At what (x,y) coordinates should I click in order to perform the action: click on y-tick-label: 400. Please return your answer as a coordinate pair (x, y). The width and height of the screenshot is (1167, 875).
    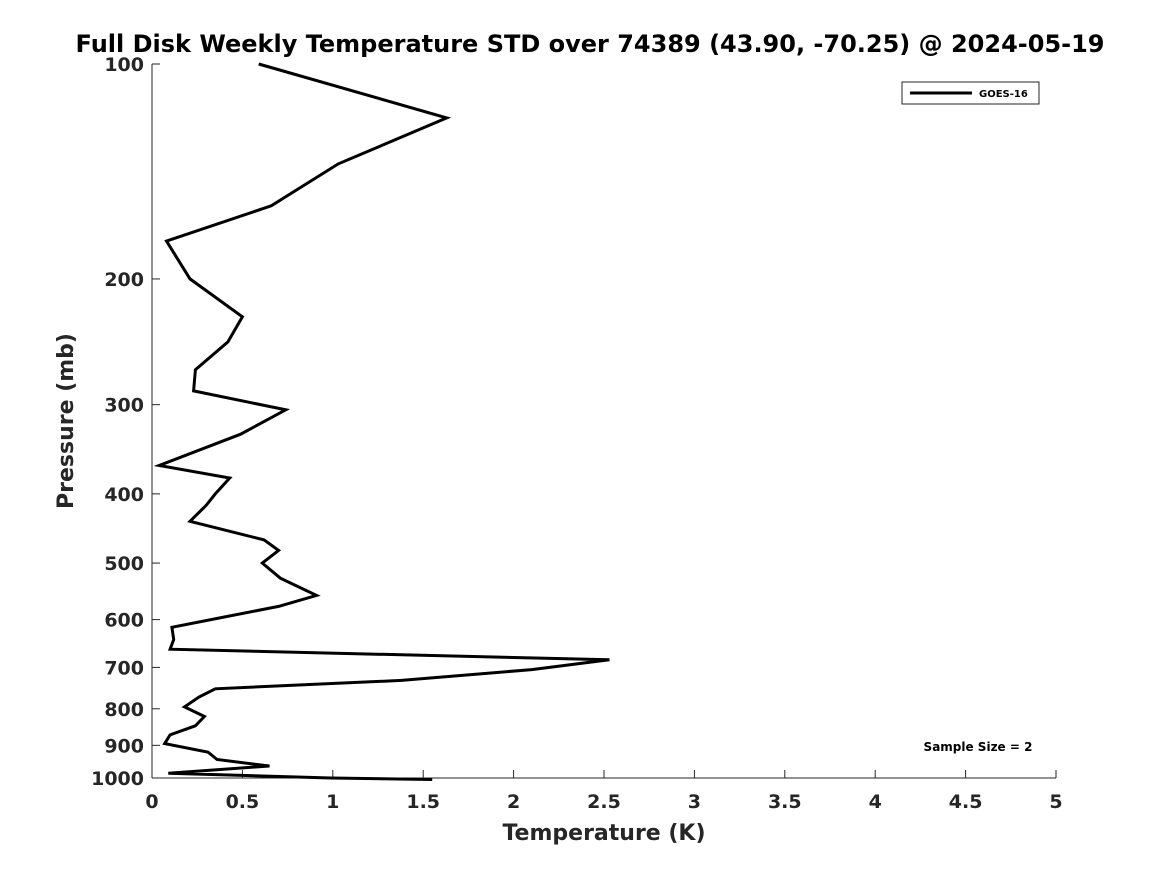
    Looking at the image, I should click on (124, 495).